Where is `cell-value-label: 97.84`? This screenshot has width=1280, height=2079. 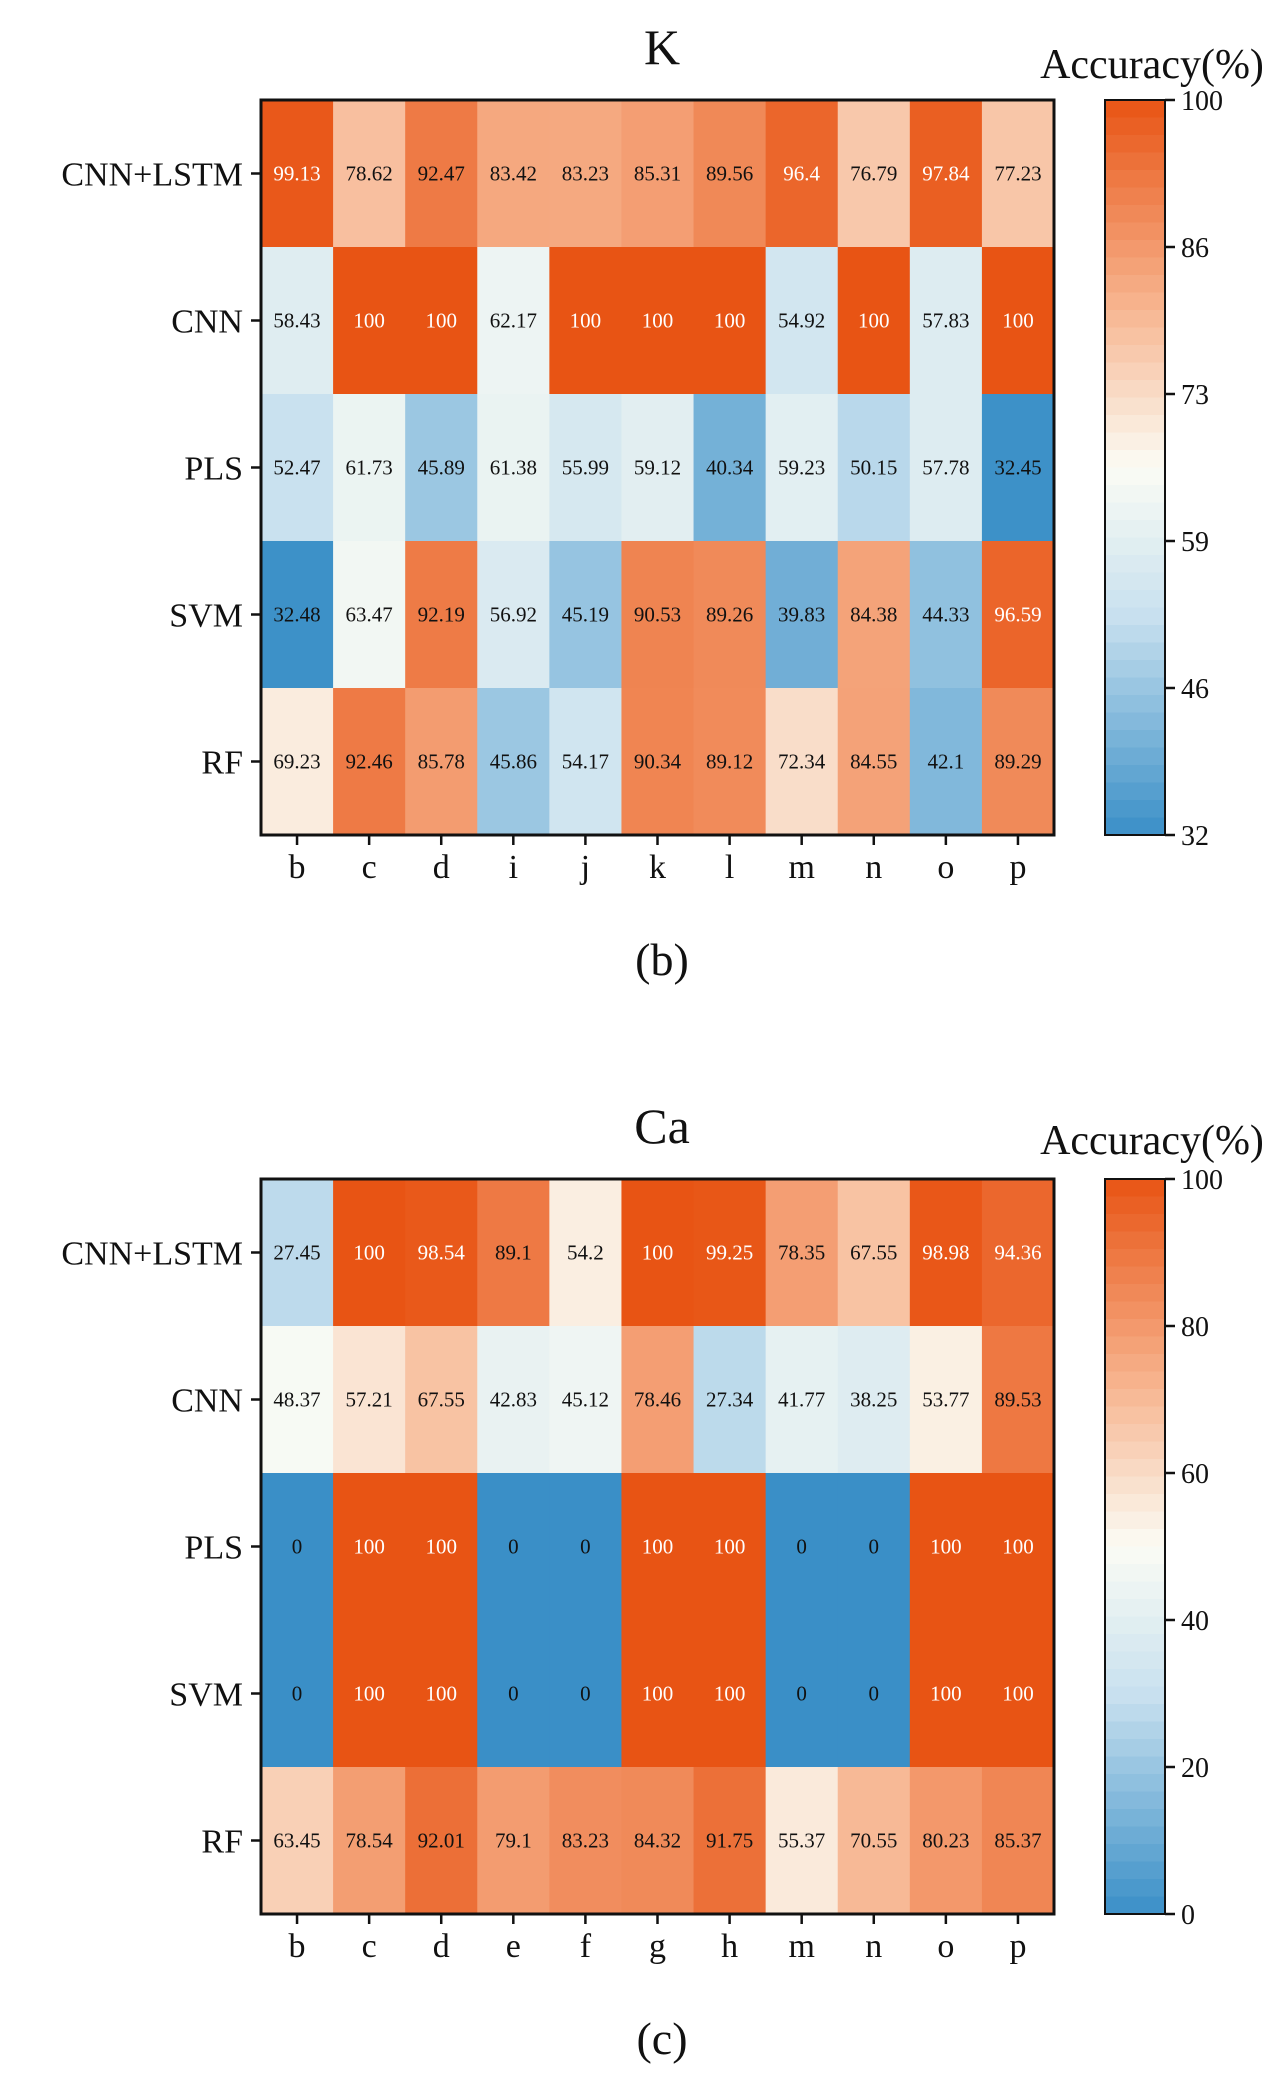
cell-value-label: 97.84 is located at coordinates (946, 174).